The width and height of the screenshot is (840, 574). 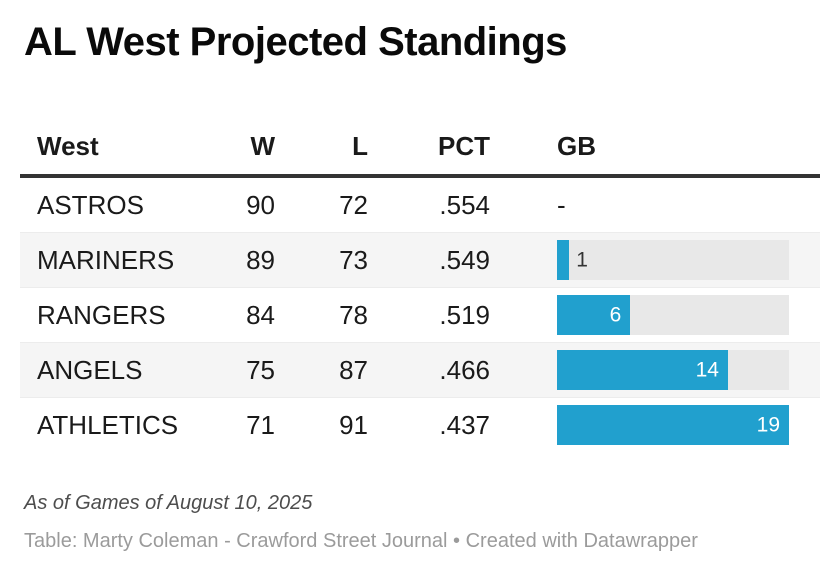 I want to click on gb-bar-track: 6, so click(x=673, y=315).